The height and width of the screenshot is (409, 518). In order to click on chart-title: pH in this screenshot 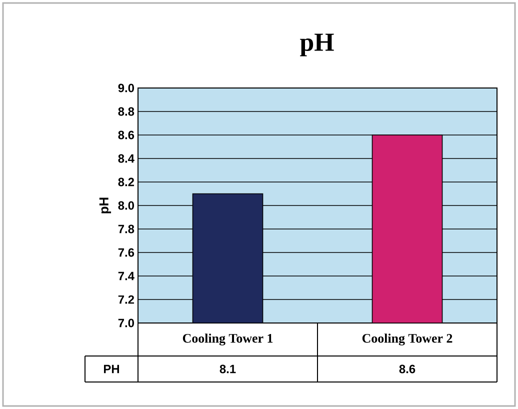, I will do `click(317, 45)`.